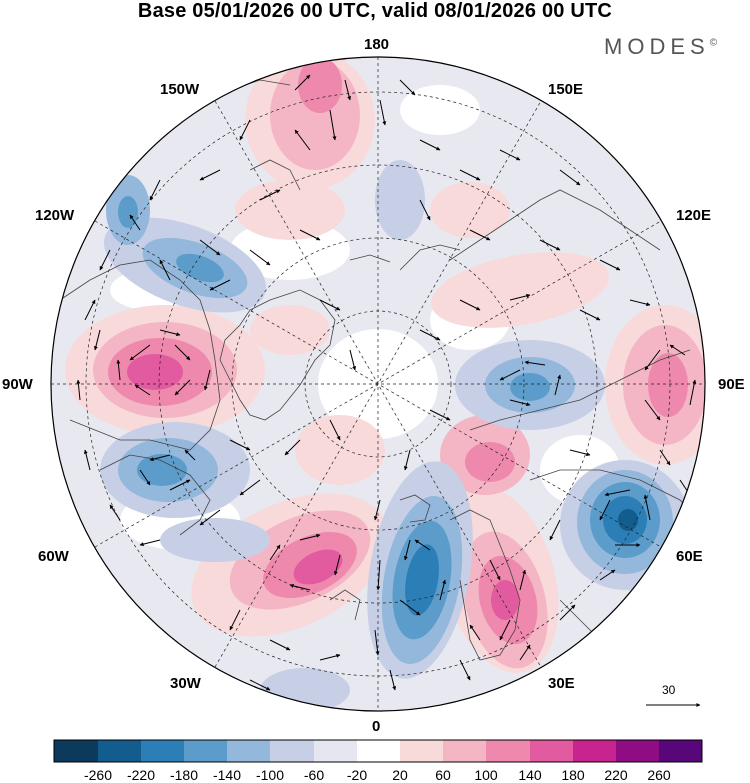  What do you see at coordinates (694, 215) in the screenshot?
I see `label-lon-120e: 120E` at bounding box center [694, 215].